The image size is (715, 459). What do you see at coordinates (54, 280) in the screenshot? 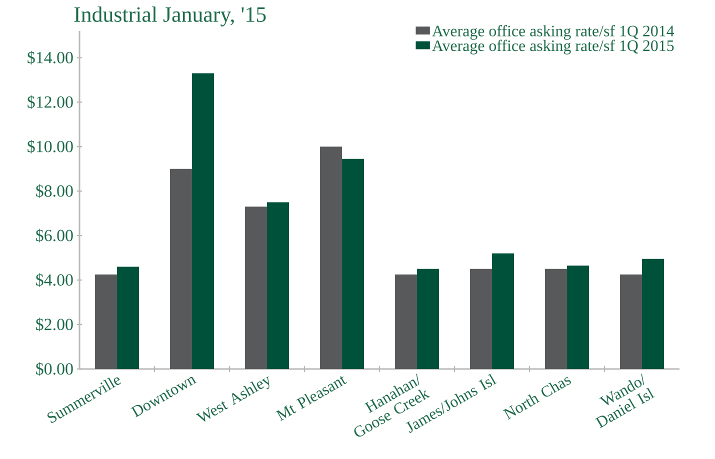
I see `y-tick-label: $4.00` at bounding box center [54, 280].